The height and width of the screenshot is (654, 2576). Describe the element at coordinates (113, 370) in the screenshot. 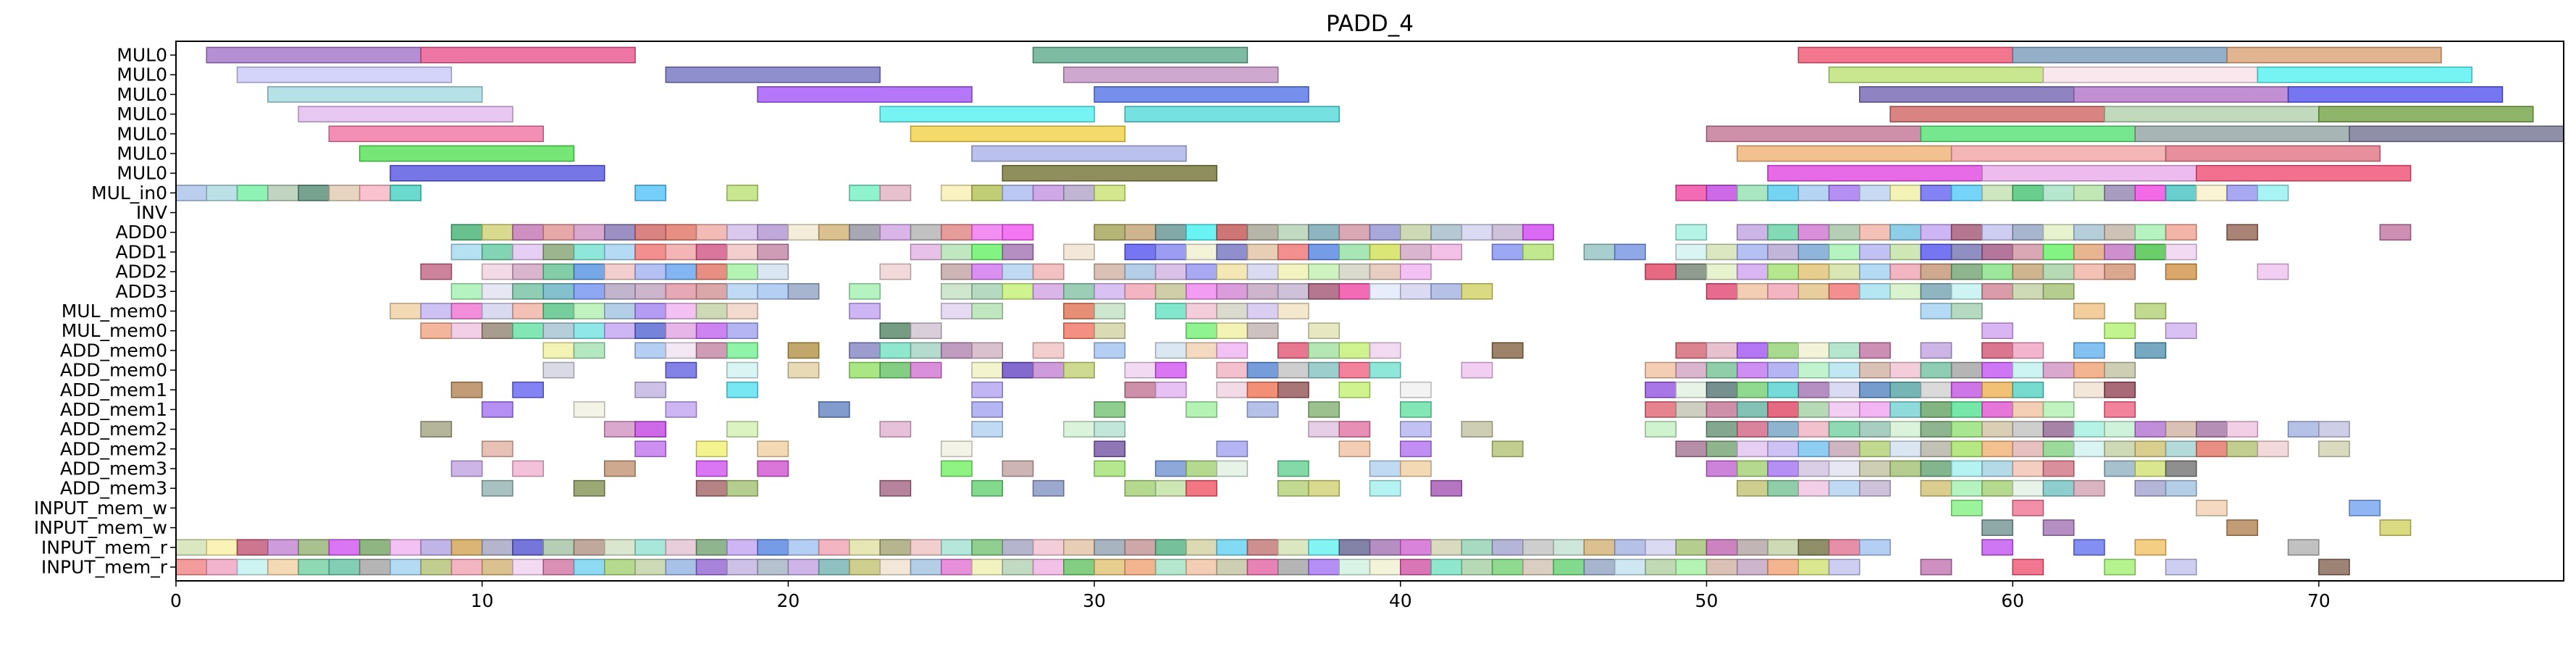

I see `y-tick-label: ADD_mem0` at that location.